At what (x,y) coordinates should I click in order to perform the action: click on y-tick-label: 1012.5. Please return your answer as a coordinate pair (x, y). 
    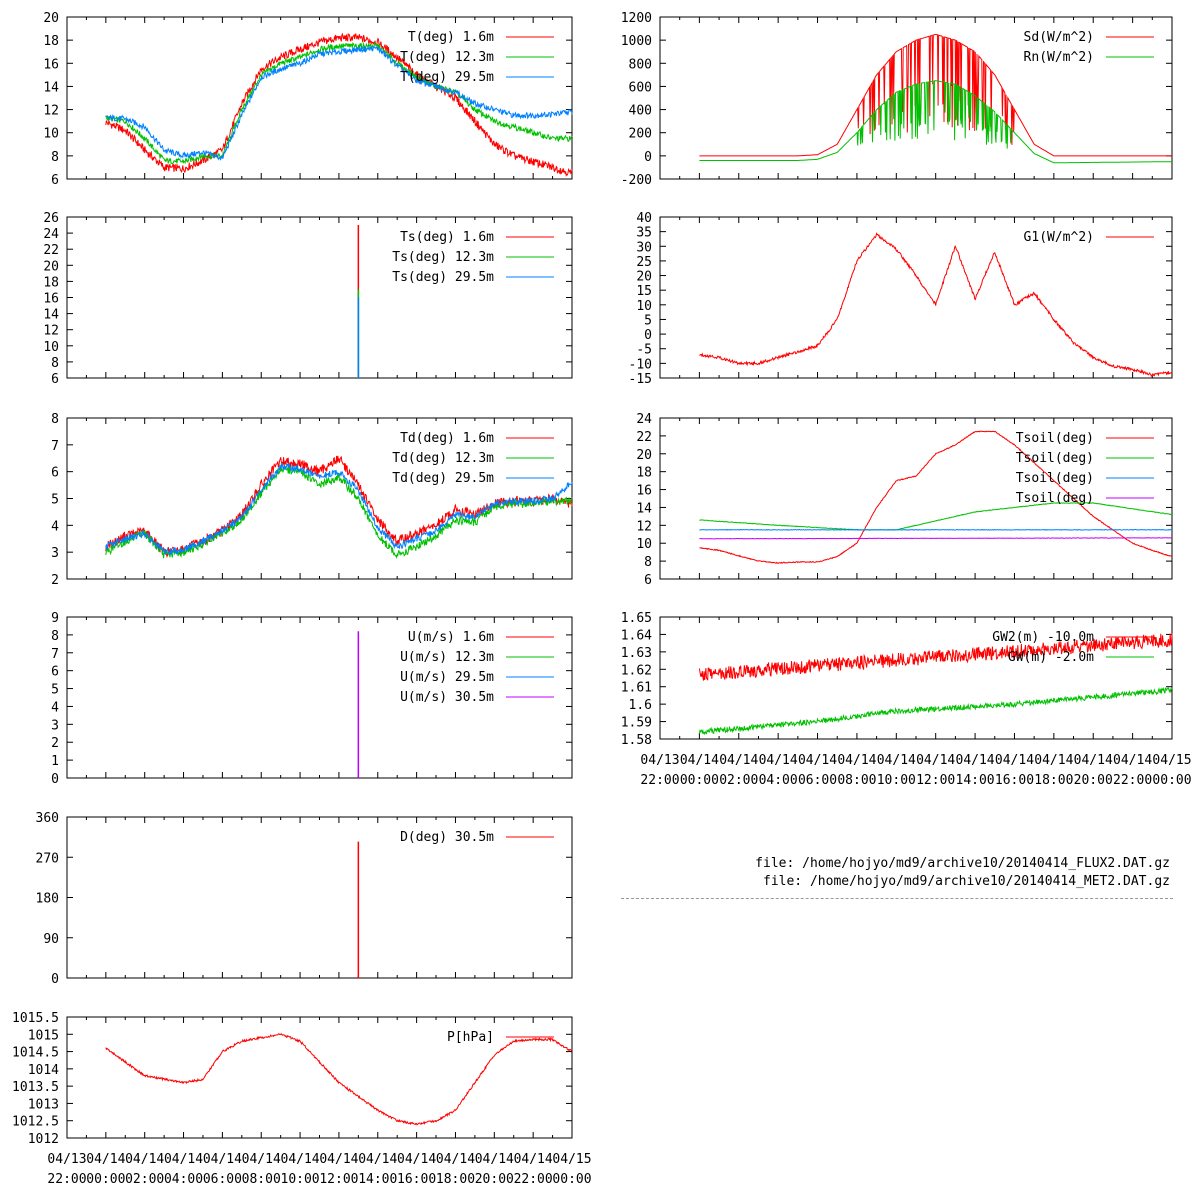
    Looking at the image, I should click on (35, 1122).